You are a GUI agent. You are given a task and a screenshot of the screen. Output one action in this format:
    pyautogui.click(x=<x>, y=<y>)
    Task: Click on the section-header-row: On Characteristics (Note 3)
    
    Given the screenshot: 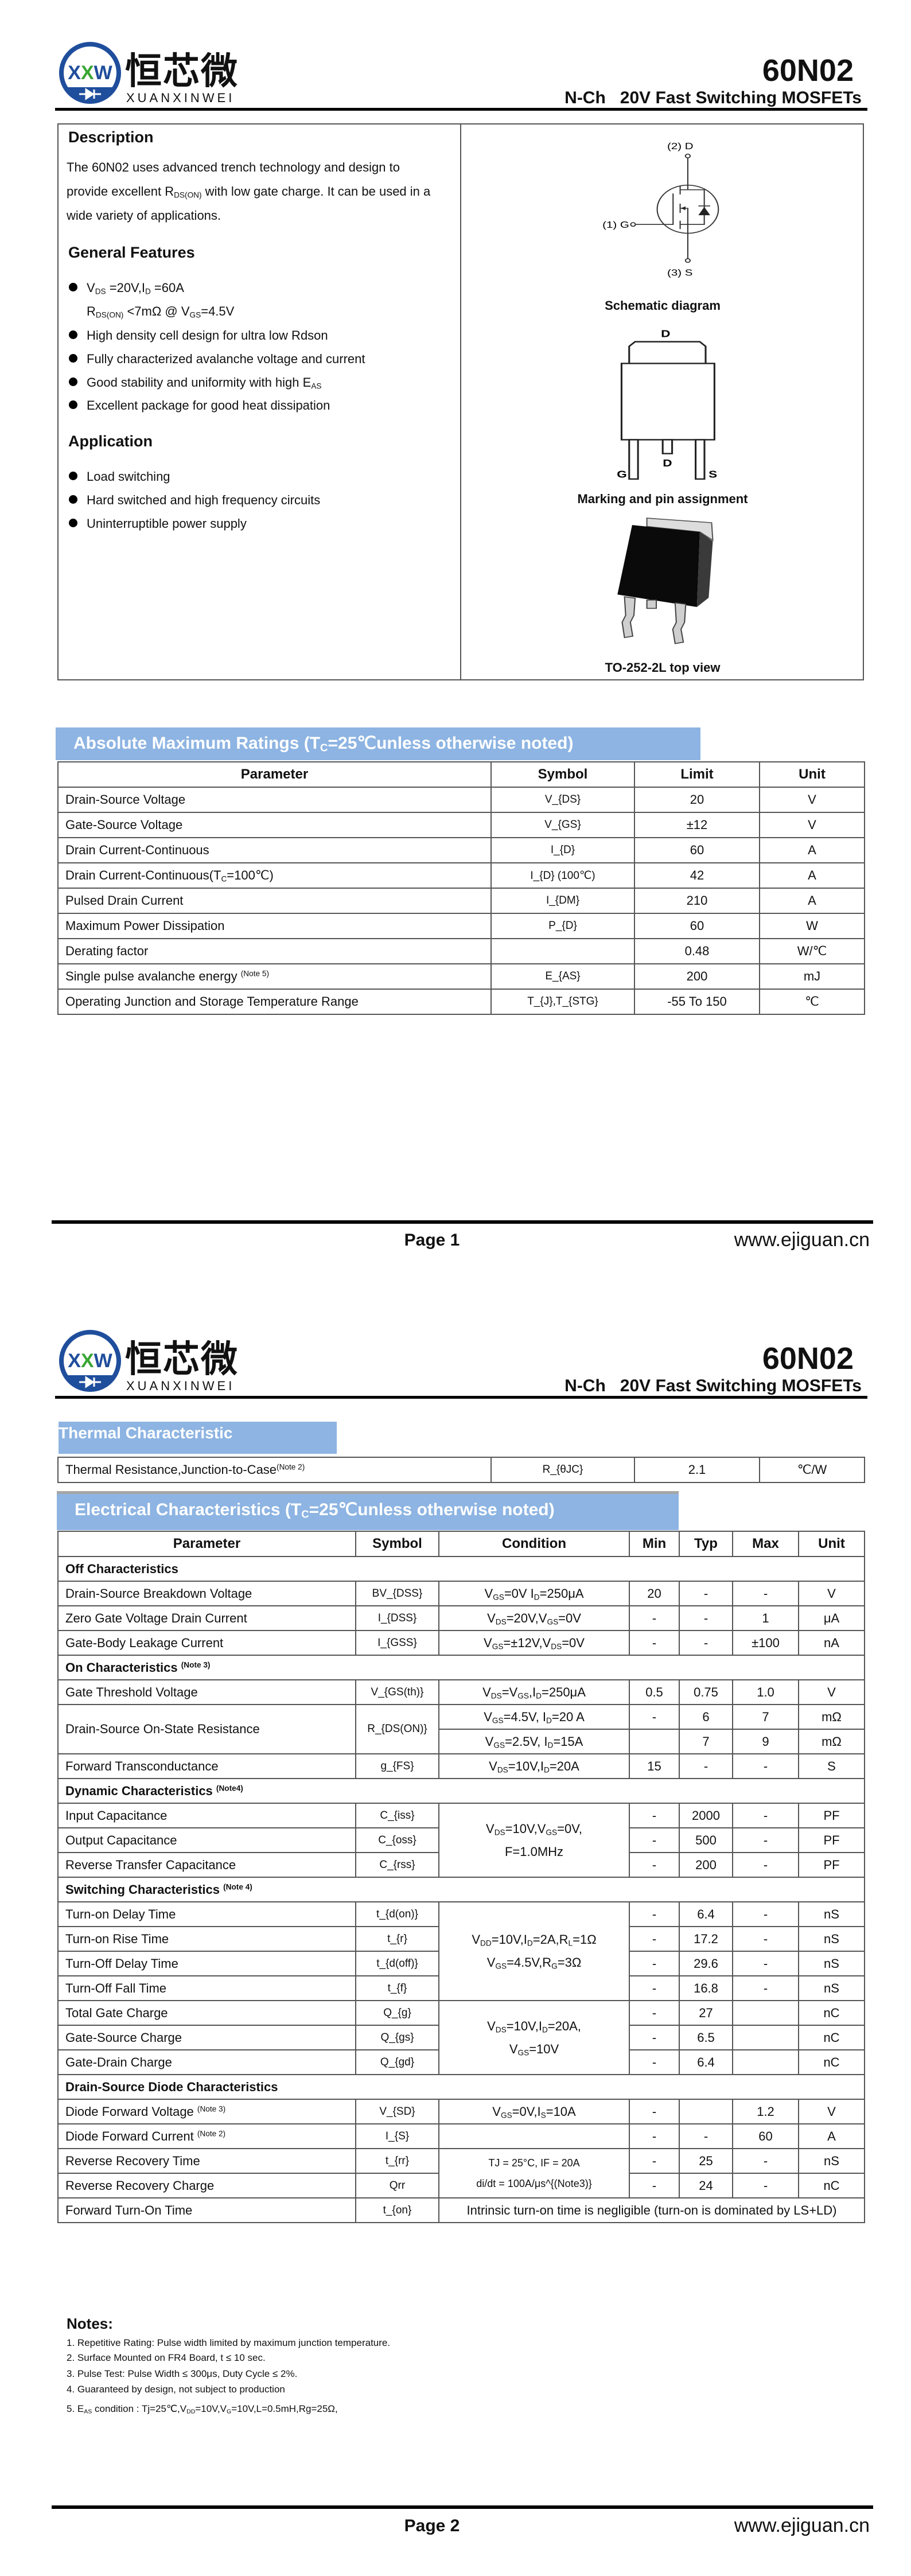 What is the action you would take?
    pyautogui.click(x=461, y=1667)
    